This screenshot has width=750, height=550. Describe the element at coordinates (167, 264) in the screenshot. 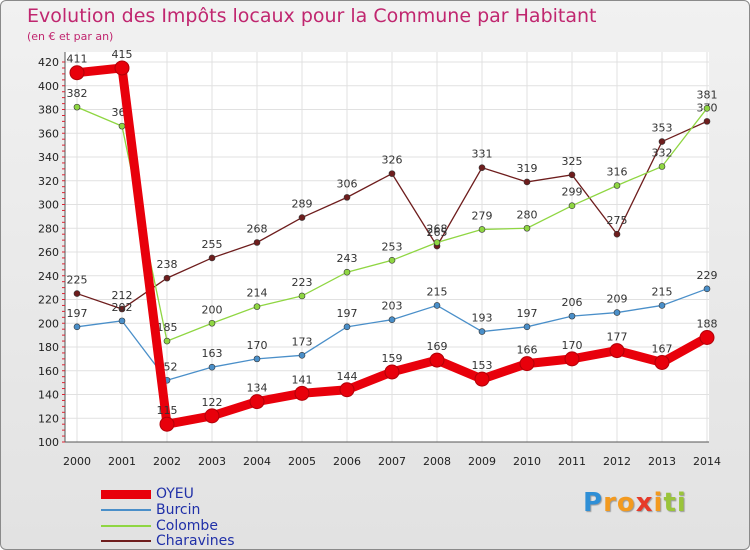

I see `data-label: 238` at that location.